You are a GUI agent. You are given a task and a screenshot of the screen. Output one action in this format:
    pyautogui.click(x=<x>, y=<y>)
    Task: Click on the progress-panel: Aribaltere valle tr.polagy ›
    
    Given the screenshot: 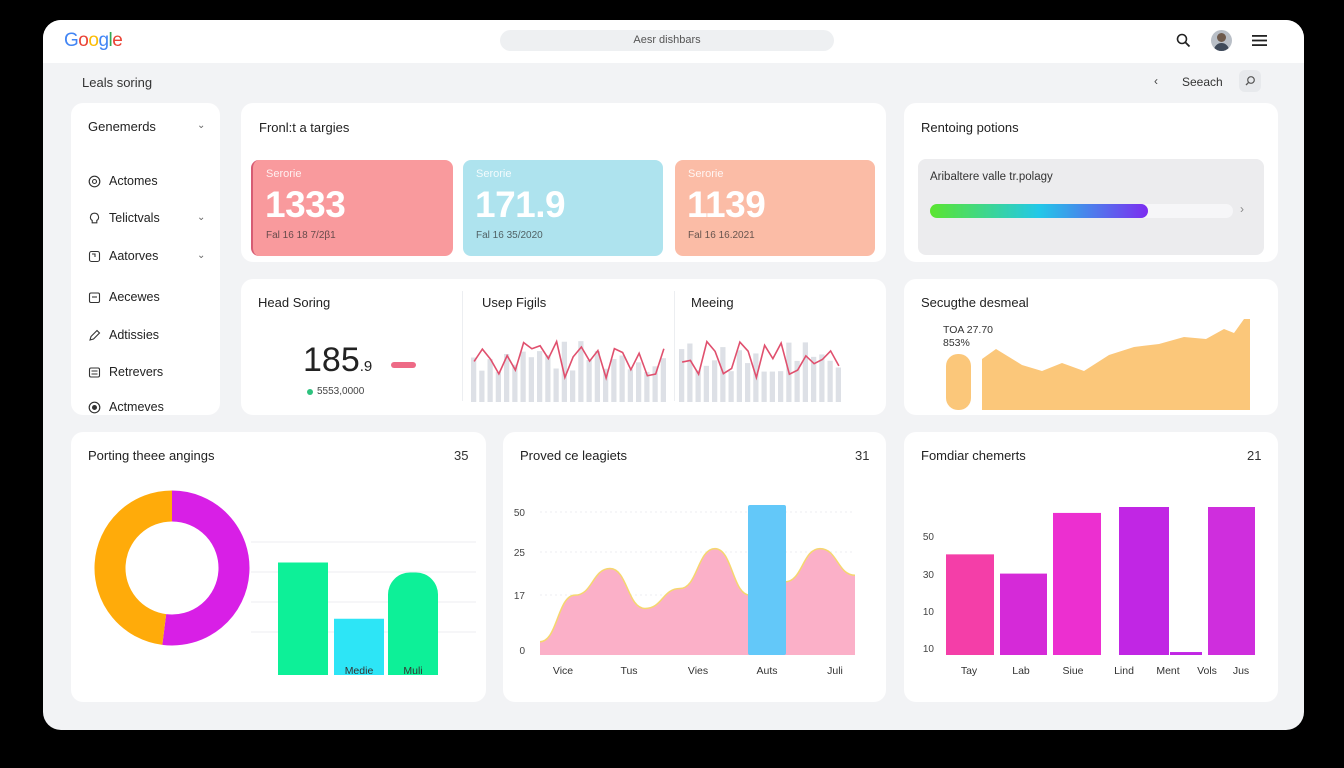 What is the action you would take?
    pyautogui.click(x=1091, y=207)
    